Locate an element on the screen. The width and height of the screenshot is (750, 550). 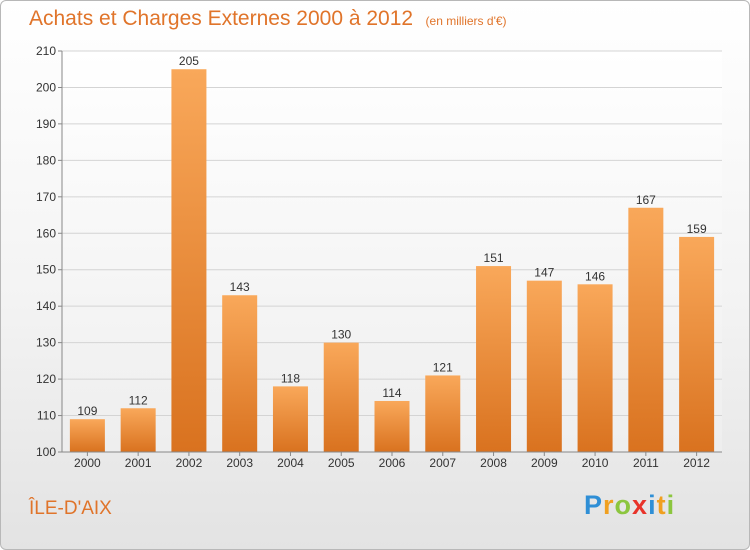
x-tick-label: 2006 is located at coordinates (392, 463).